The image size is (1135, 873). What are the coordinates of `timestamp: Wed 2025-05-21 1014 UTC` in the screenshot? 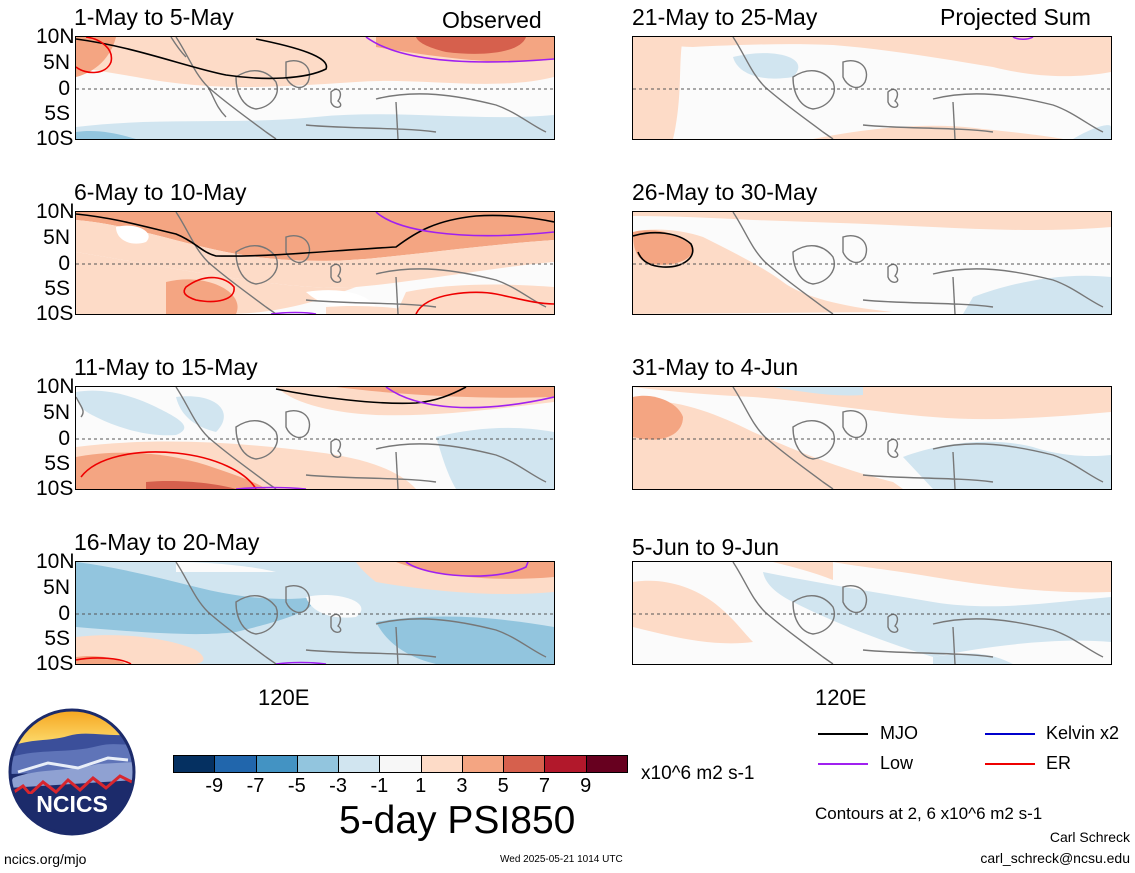 It's located at (561, 859).